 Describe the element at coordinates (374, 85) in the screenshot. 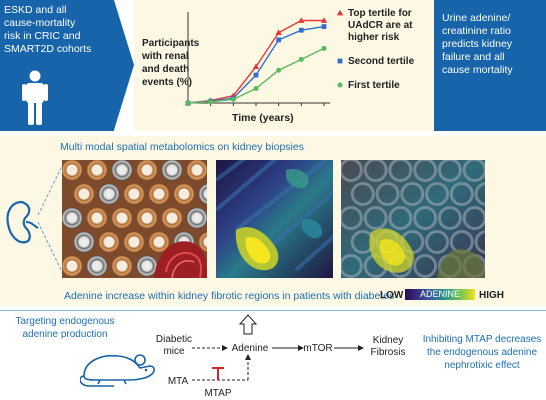

I see `legend-label: First tertile` at that location.